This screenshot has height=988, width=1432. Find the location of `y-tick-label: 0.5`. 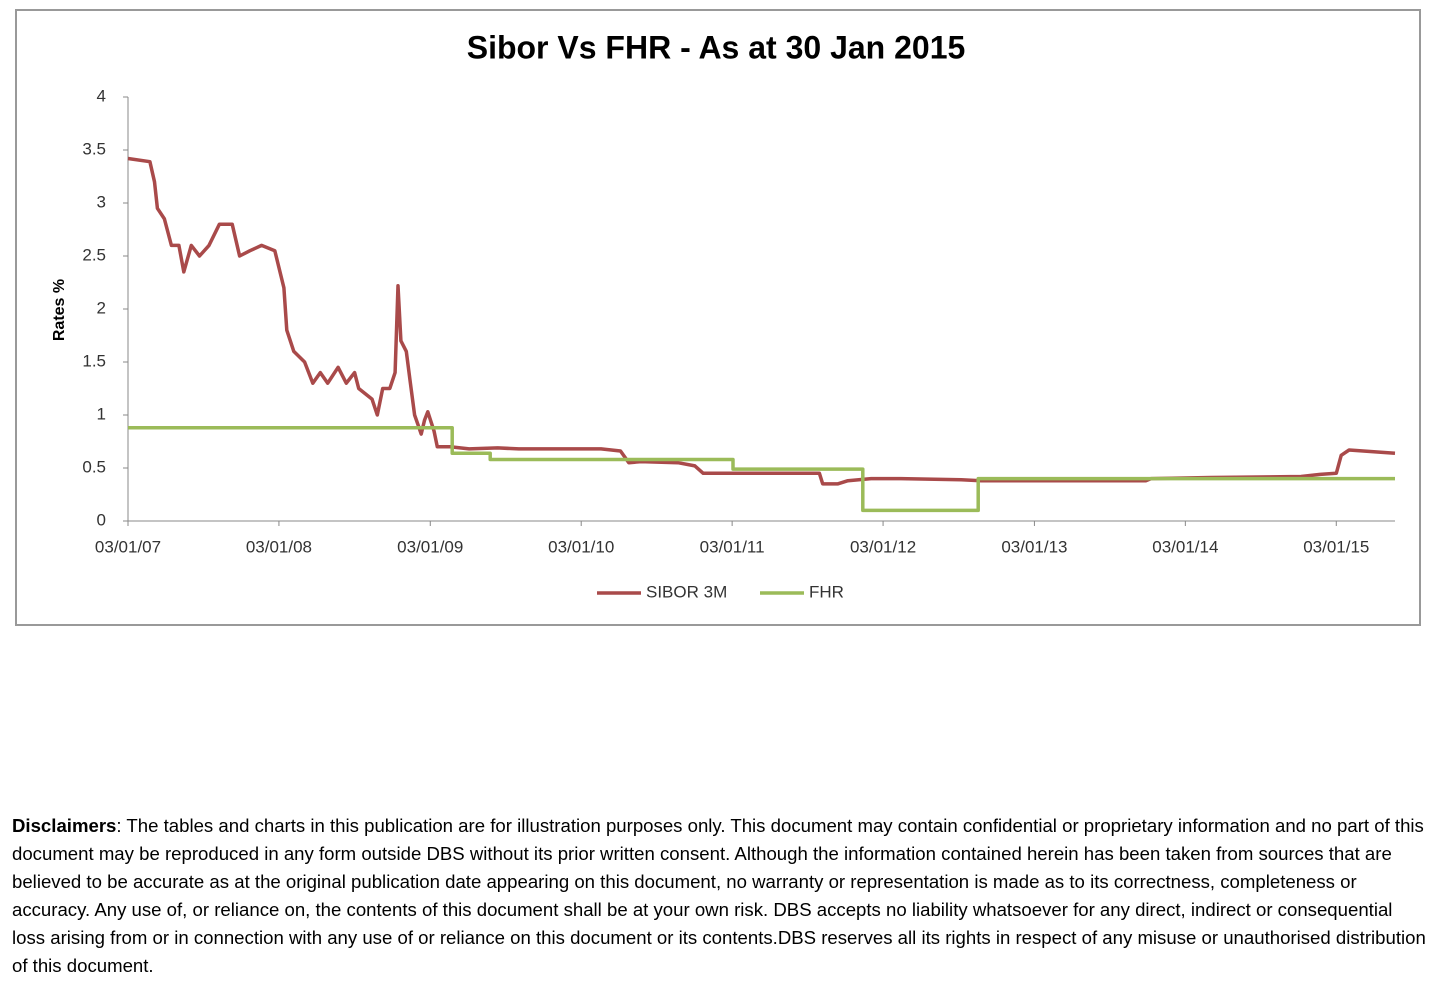

y-tick-label: 0.5 is located at coordinates (94, 466).